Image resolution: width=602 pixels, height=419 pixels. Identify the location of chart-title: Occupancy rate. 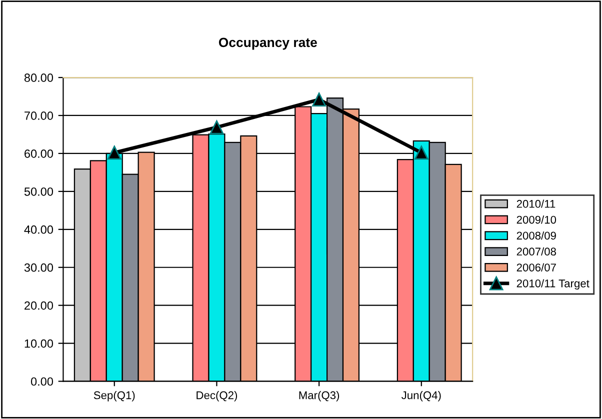
(267, 44).